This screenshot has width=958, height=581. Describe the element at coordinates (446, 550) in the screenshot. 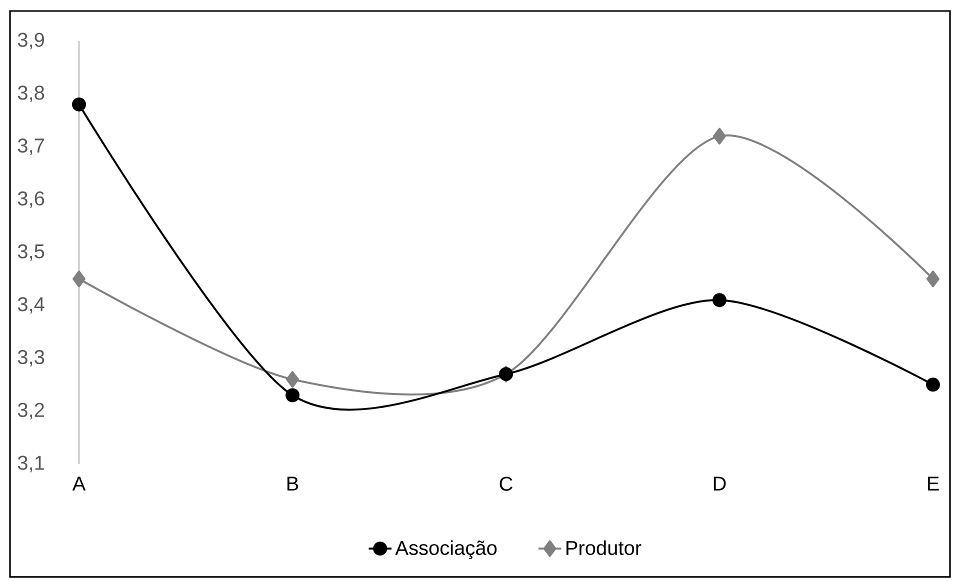

I see `legend-label: Associação` at that location.